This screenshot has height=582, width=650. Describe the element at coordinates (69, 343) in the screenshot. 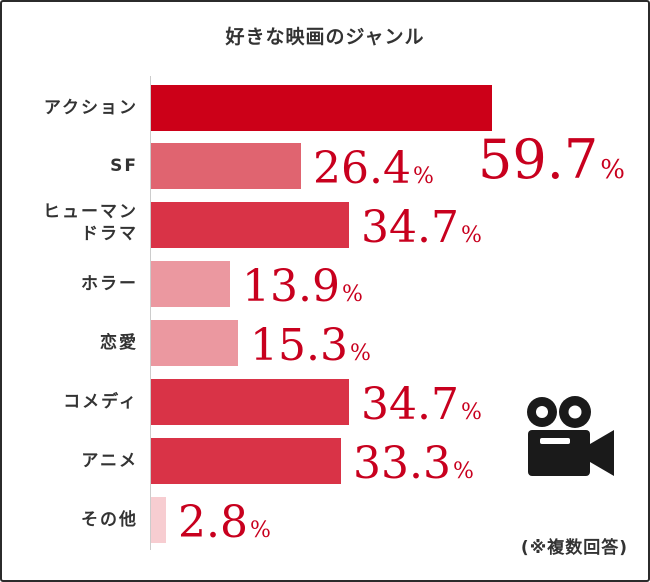

I see `category-label: 恋愛` at that location.